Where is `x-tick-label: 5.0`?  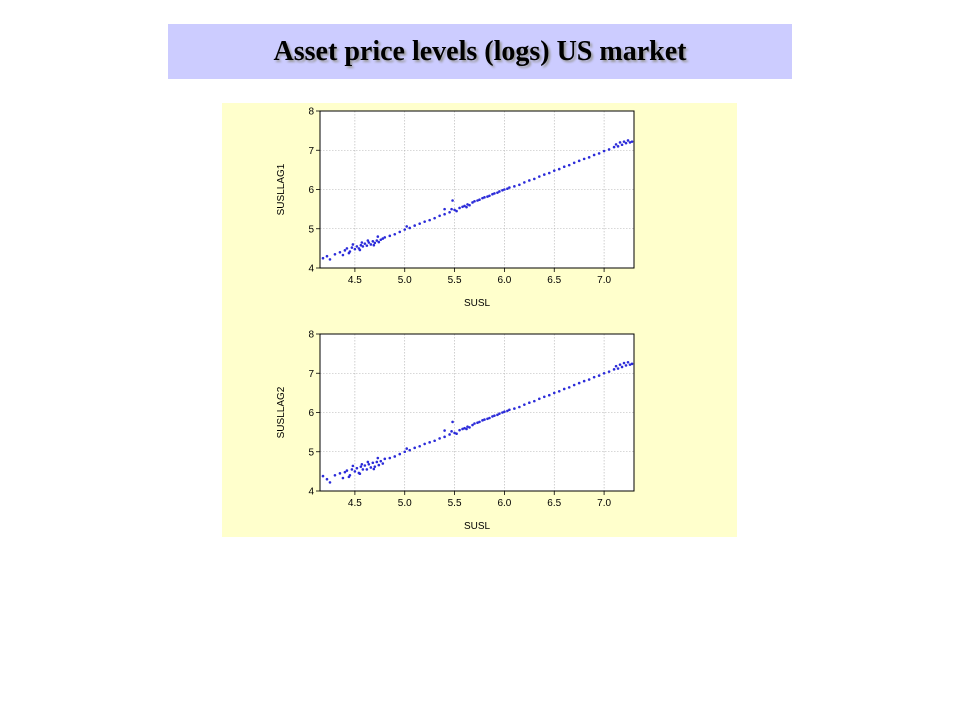
x-tick-label: 5.0 is located at coordinates (405, 280).